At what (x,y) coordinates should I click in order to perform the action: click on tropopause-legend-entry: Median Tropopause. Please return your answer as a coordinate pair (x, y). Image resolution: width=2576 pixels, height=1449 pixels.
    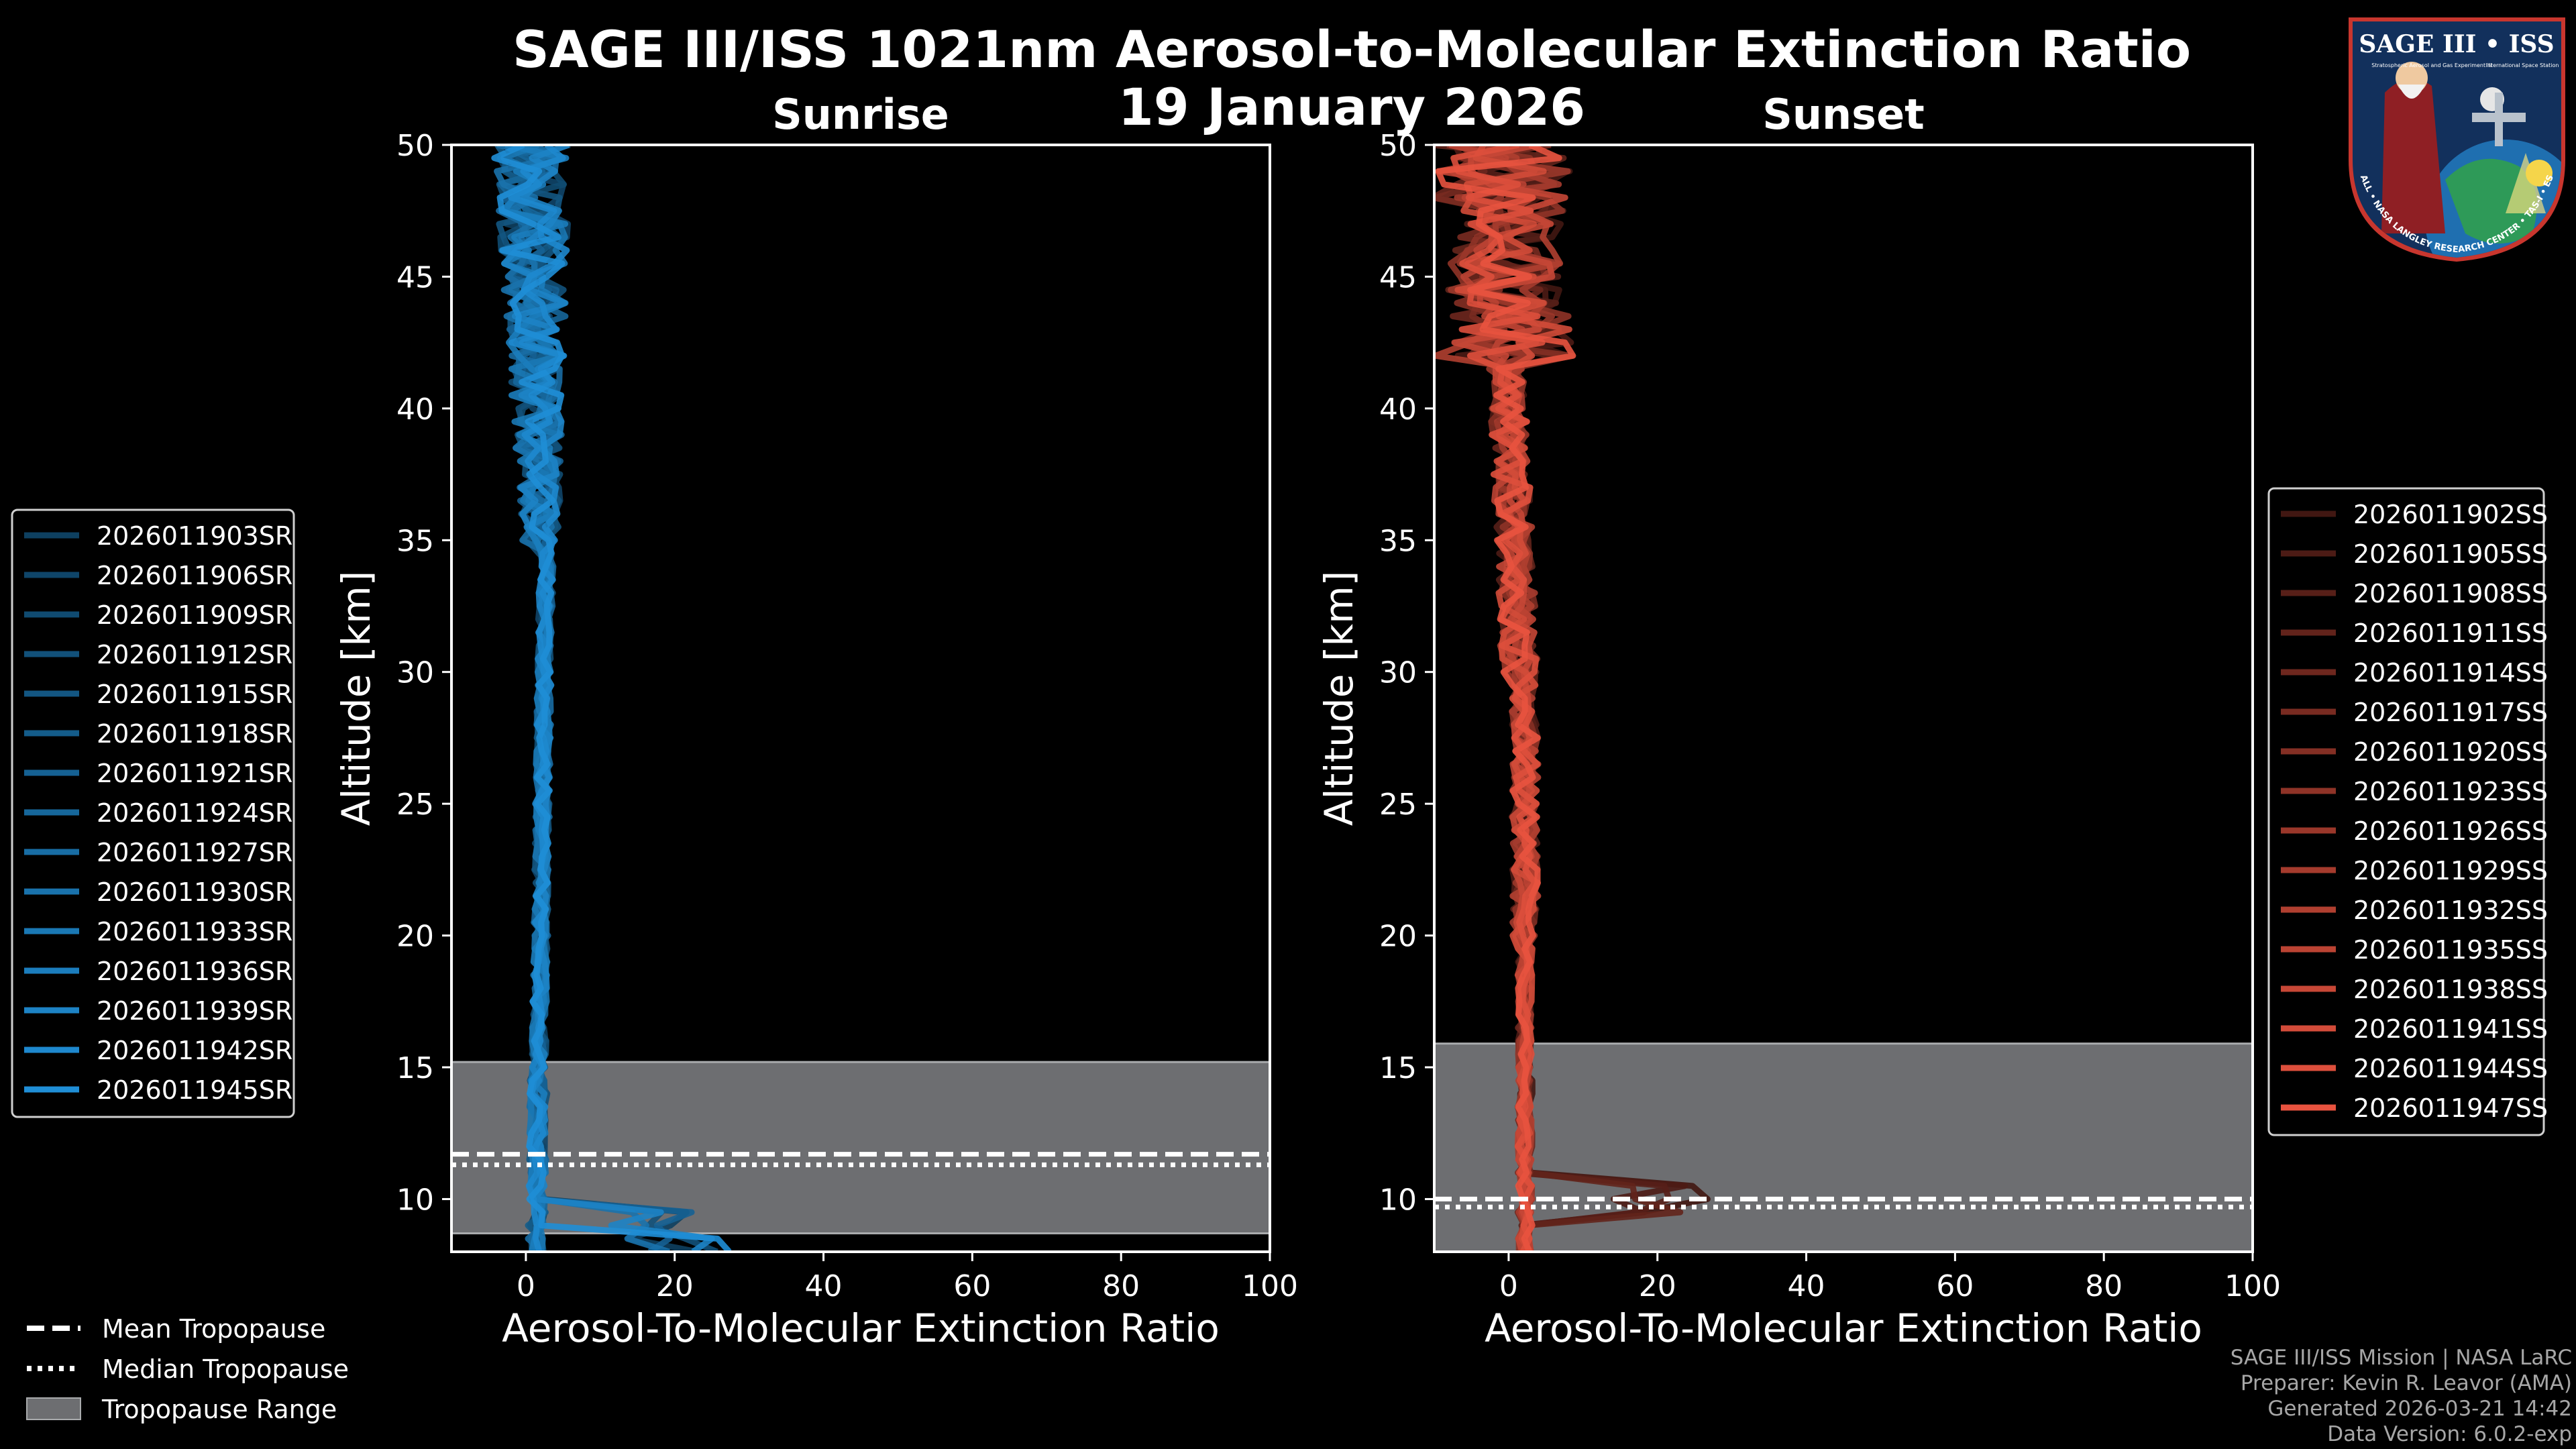
    Looking at the image, I should click on (225, 1369).